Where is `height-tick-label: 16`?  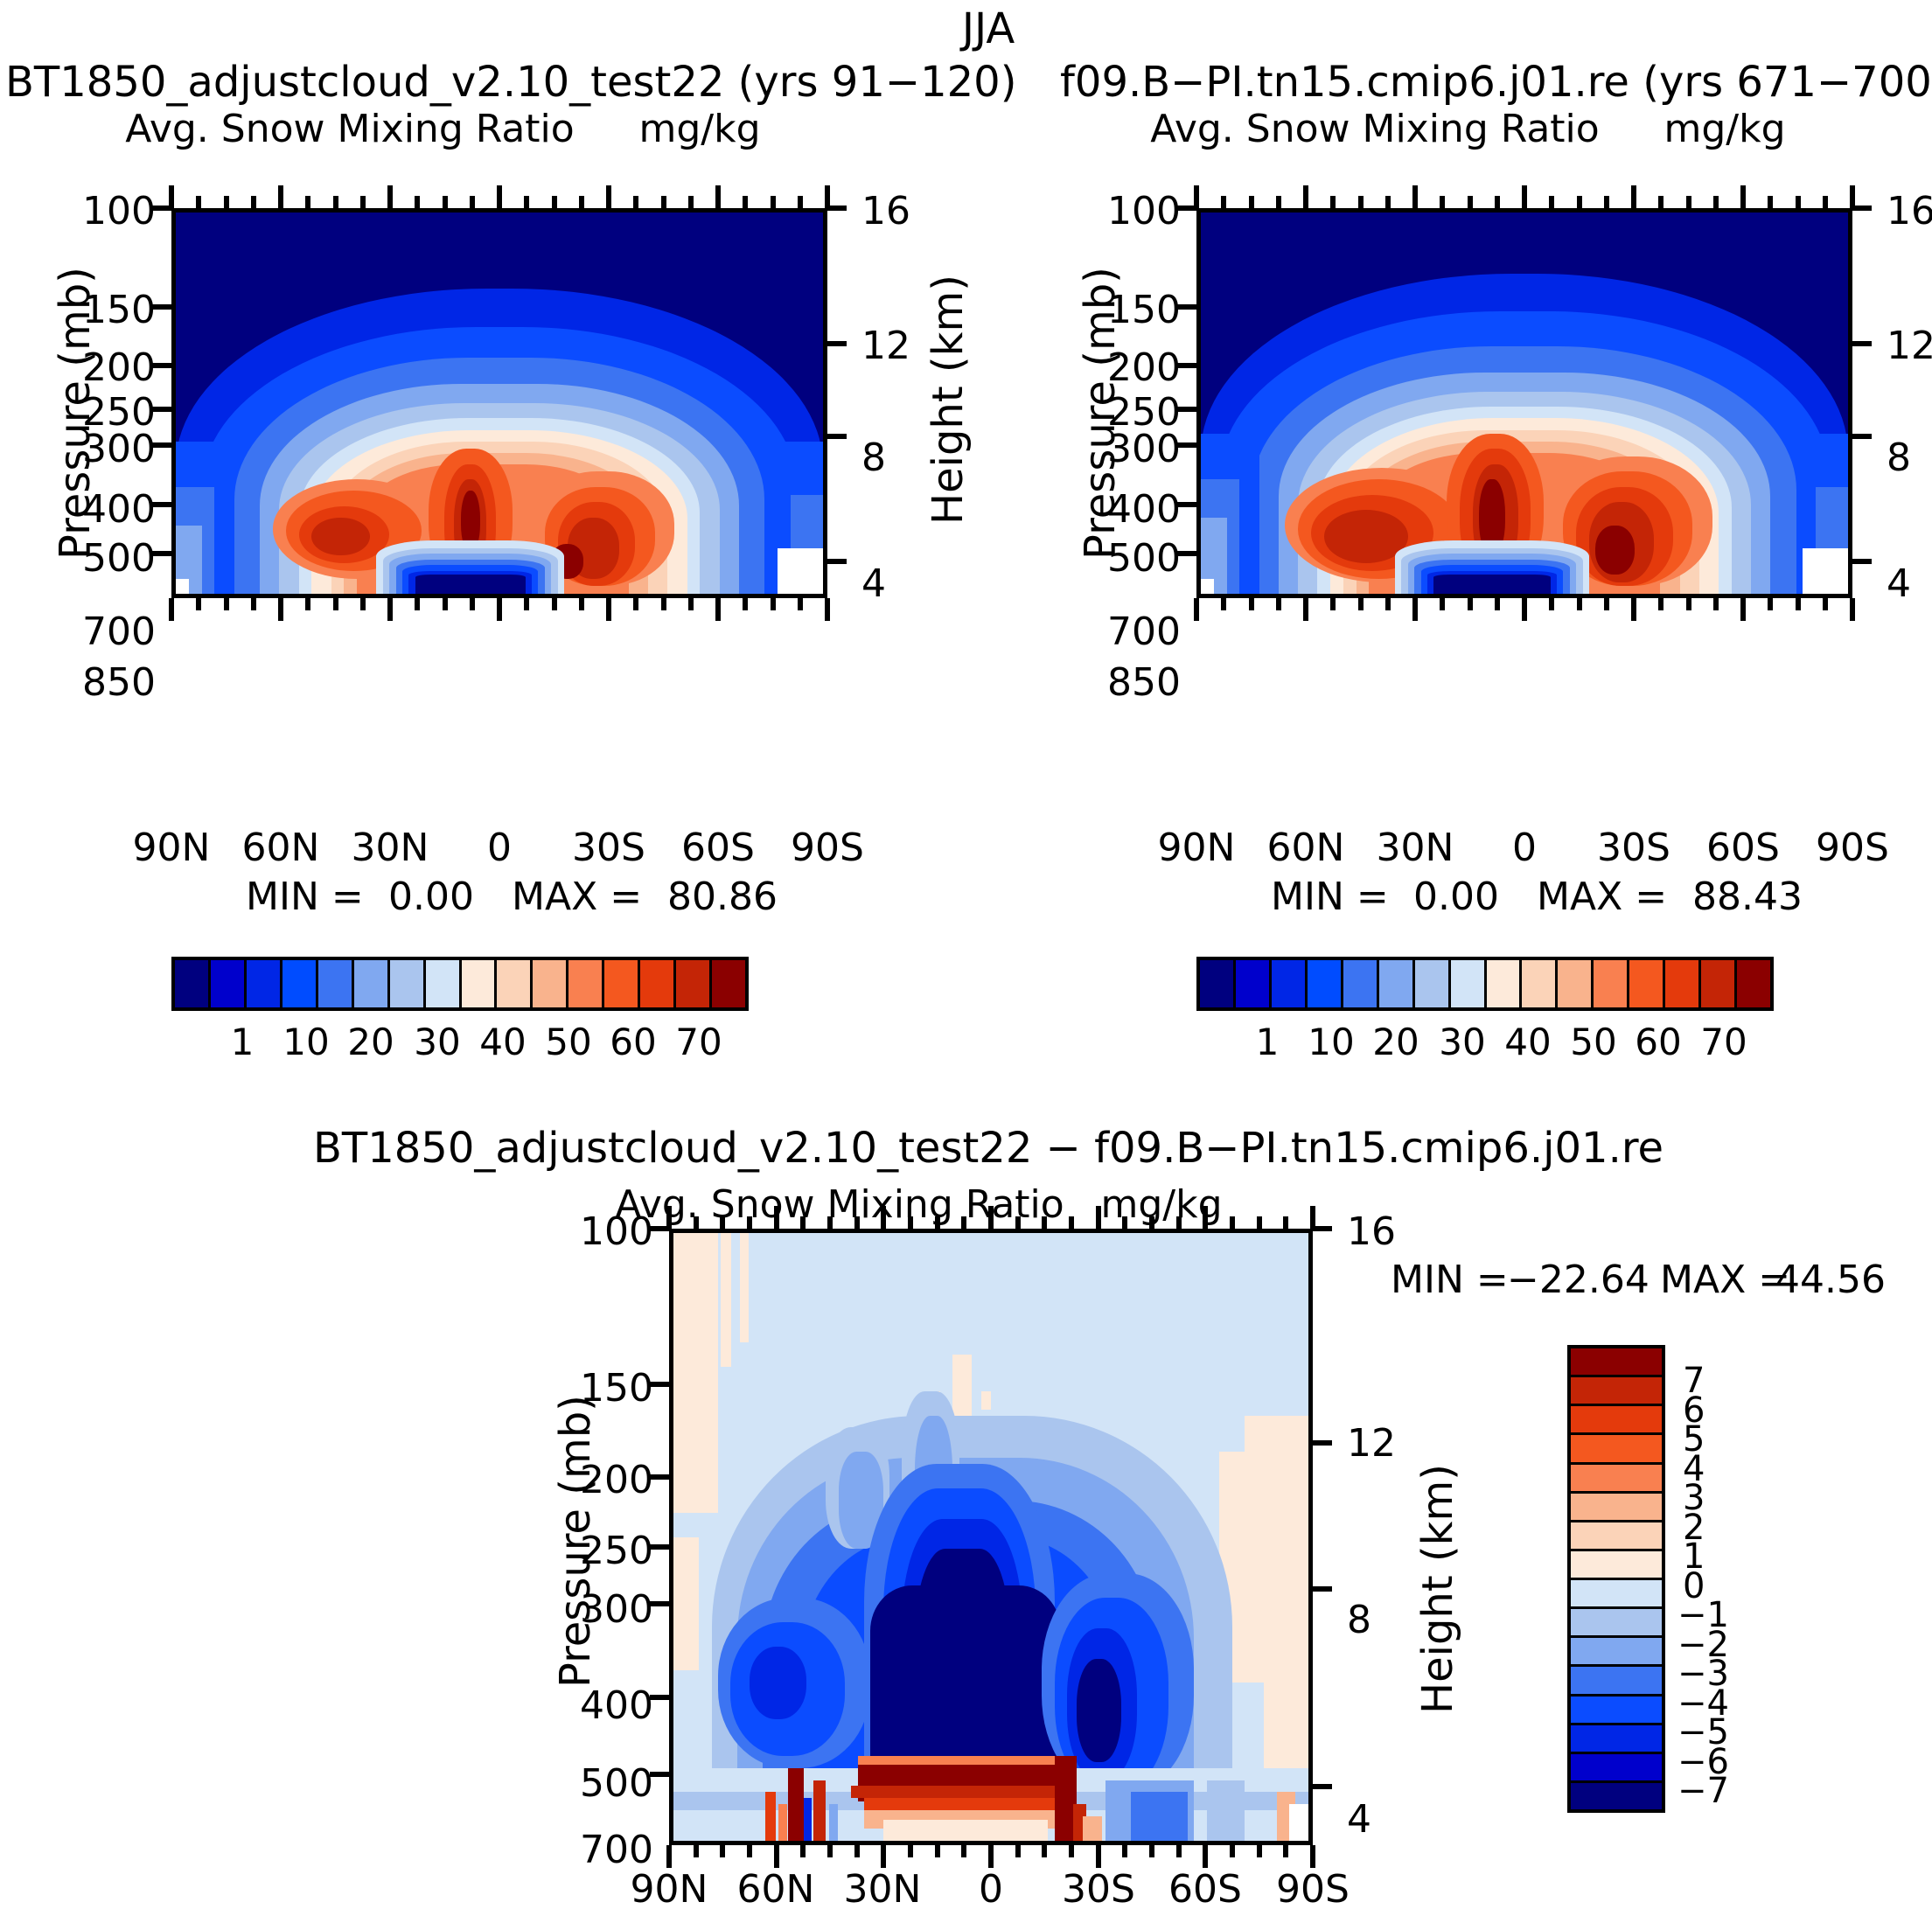
height-tick-label: 16 is located at coordinates (1371, 1231).